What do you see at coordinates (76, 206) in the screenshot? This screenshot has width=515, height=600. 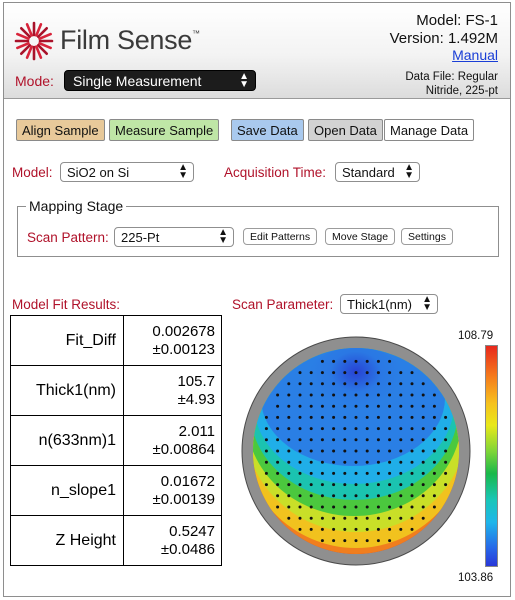 I see `mapping-stage-legend: Mapping Stage` at bounding box center [76, 206].